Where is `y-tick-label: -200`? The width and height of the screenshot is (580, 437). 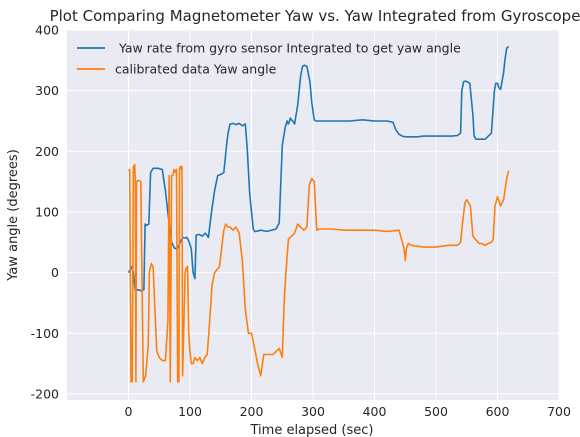
y-tick-label: -200 is located at coordinates (45, 393).